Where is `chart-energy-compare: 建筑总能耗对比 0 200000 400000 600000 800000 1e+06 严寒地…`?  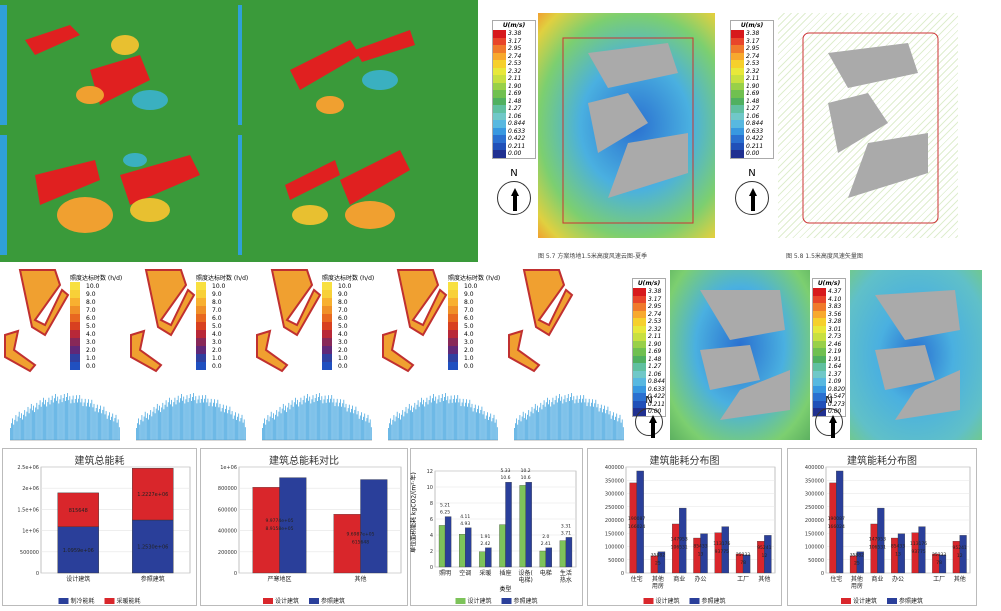 chart-energy-compare: 建筑总能耗对比 0 200000 400000 600000 800000 1e+06 严寒地… is located at coordinates (304, 527).